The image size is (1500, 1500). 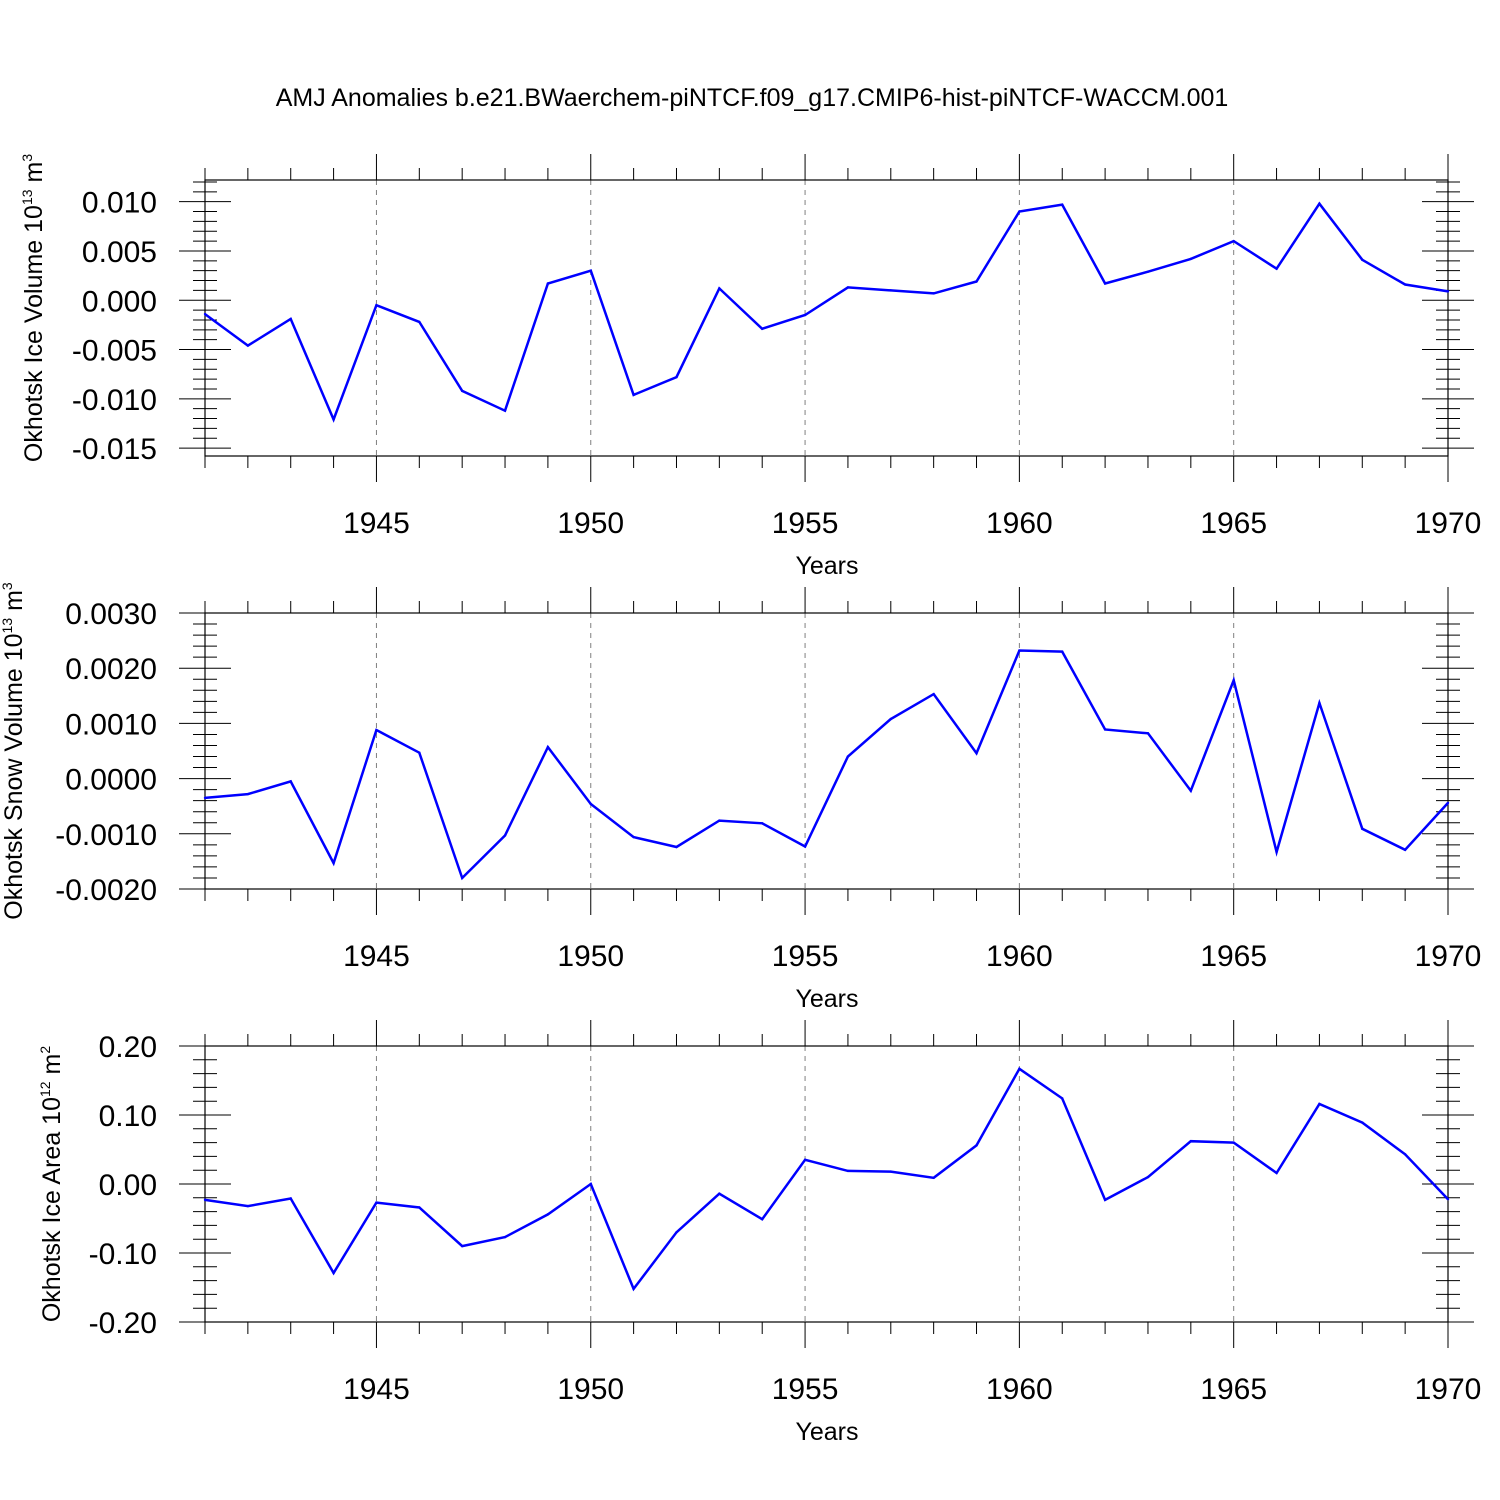 I want to click on ice-area-x-tick-label: 1950, so click(x=590, y=1389).